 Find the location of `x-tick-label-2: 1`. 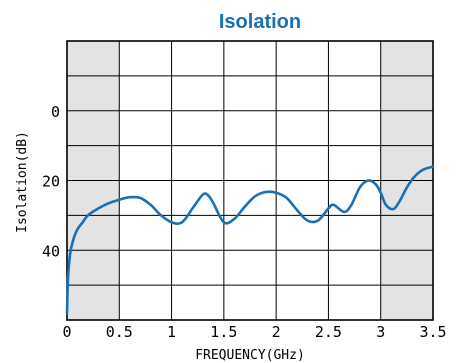

x-tick-label-2: 1 is located at coordinates (171, 332).